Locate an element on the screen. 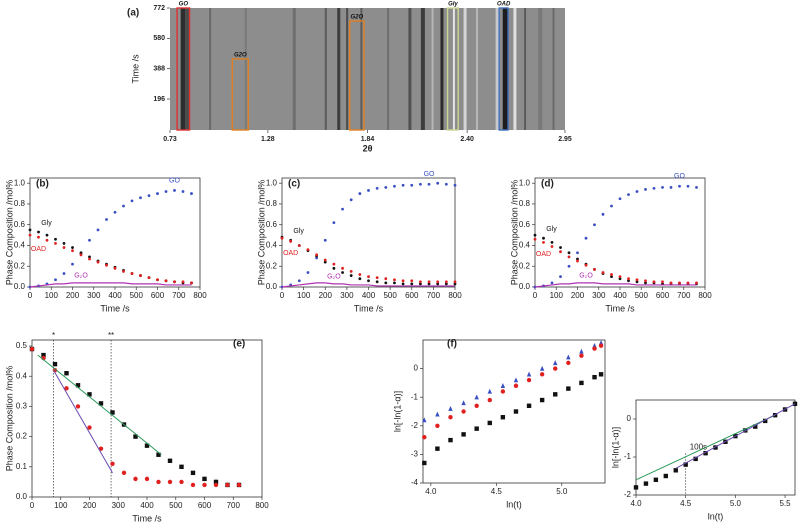 This screenshot has width=800, height=528. y-axis-title: ln[-ln(1-α)] is located at coordinates (397, 411).